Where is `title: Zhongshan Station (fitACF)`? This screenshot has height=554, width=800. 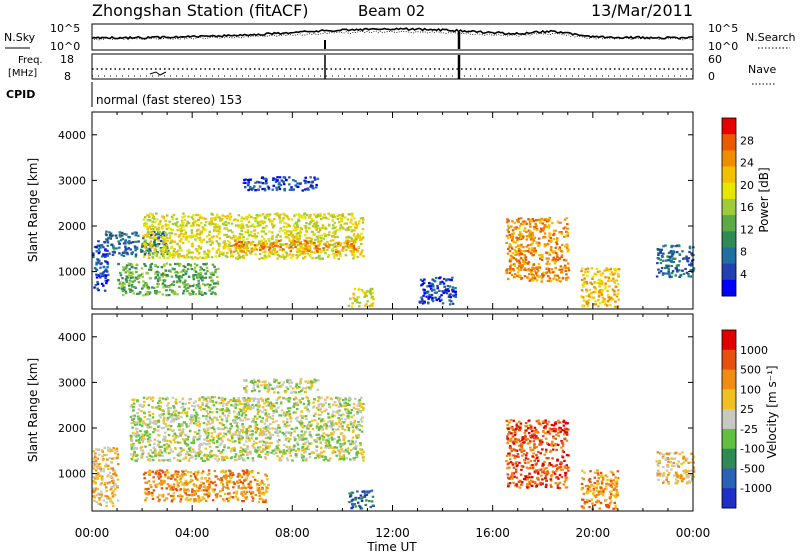
title: Zhongshan Station (fitACF) is located at coordinates (200, 10).